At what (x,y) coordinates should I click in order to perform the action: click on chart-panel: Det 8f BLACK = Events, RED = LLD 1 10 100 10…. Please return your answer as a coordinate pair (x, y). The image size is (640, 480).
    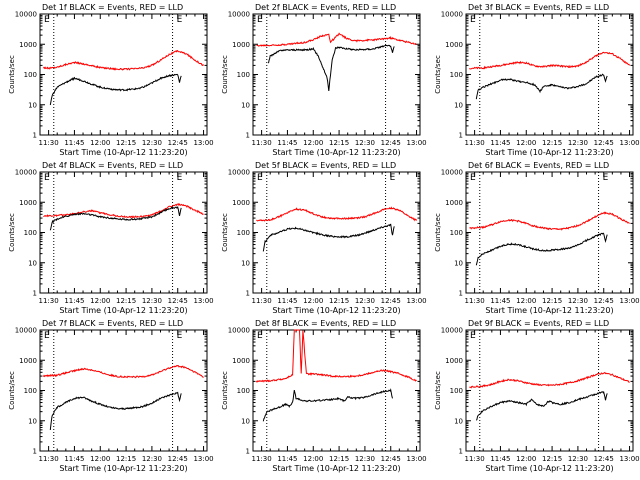
    Looking at the image, I should click on (324, 396).